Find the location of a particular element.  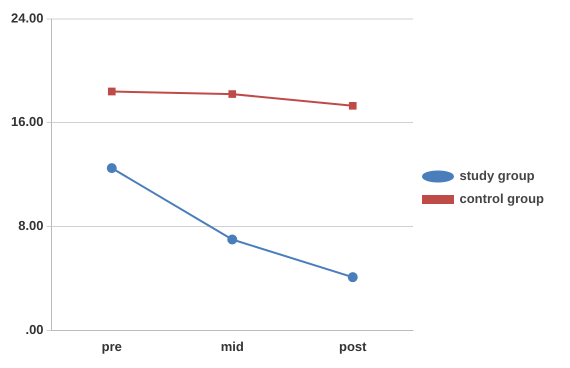

legend-label: control group is located at coordinates (502, 198).